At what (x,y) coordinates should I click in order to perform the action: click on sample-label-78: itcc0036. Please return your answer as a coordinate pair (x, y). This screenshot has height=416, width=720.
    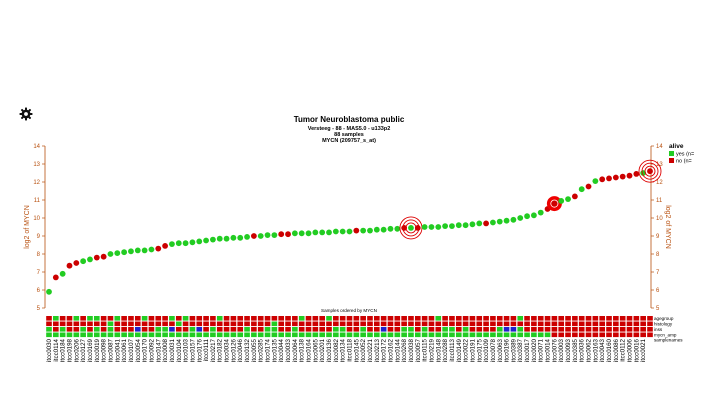
    Looking at the image, I should click on (582, 350).